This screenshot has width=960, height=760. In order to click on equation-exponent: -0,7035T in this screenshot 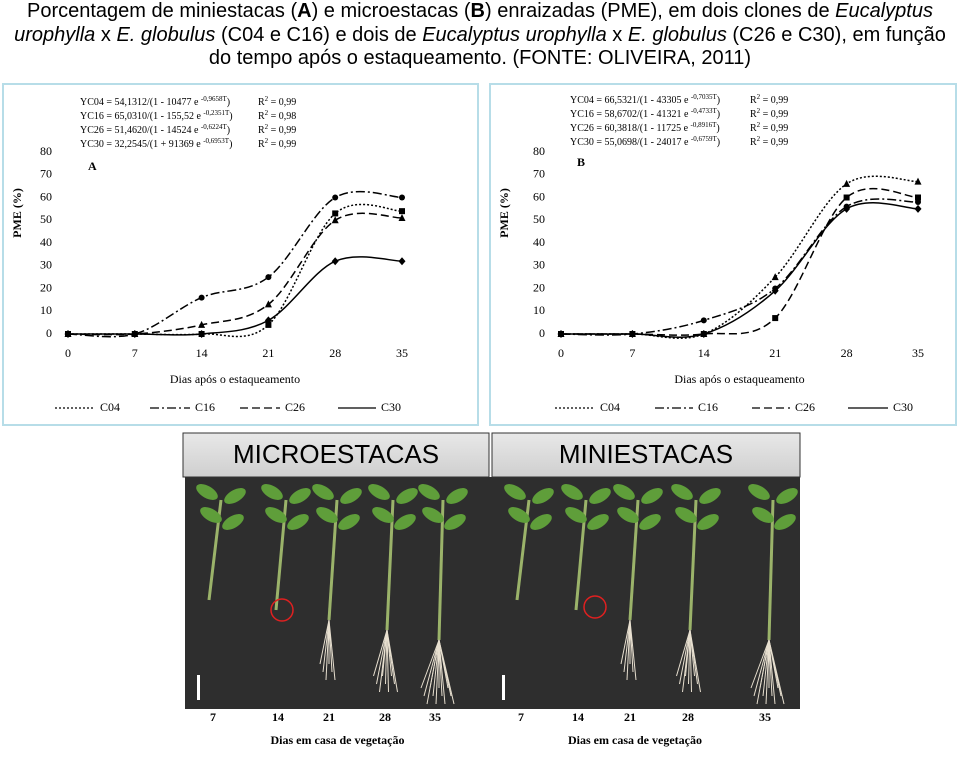, I will do `click(704, 97)`.